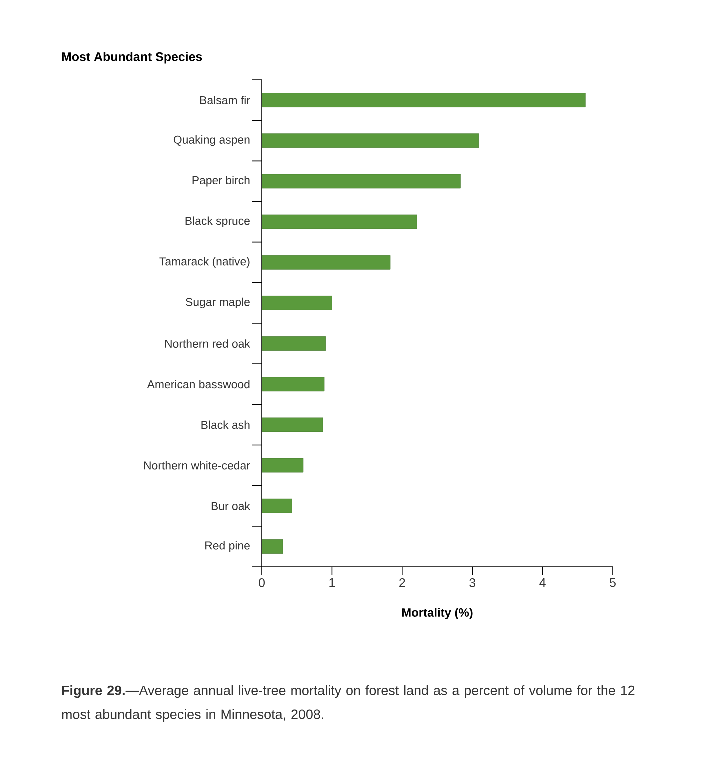 This screenshot has width=701, height=774. Describe the element at coordinates (218, 222) in the screenshot. I see `y-tick-label: Black spruce` at that location.